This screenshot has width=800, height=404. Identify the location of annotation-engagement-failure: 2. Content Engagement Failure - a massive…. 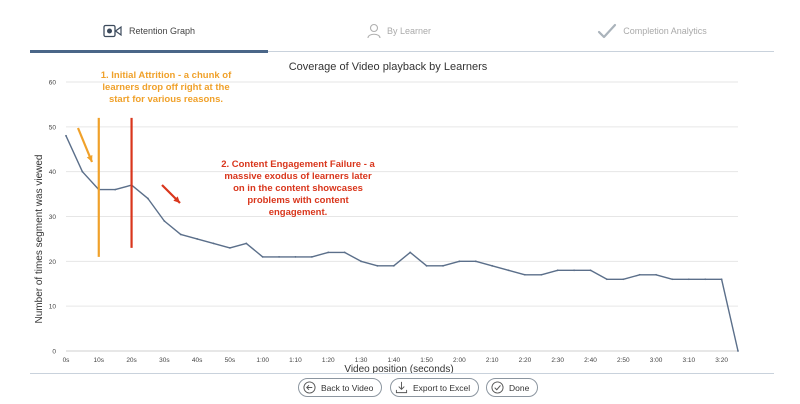
(298, 188).